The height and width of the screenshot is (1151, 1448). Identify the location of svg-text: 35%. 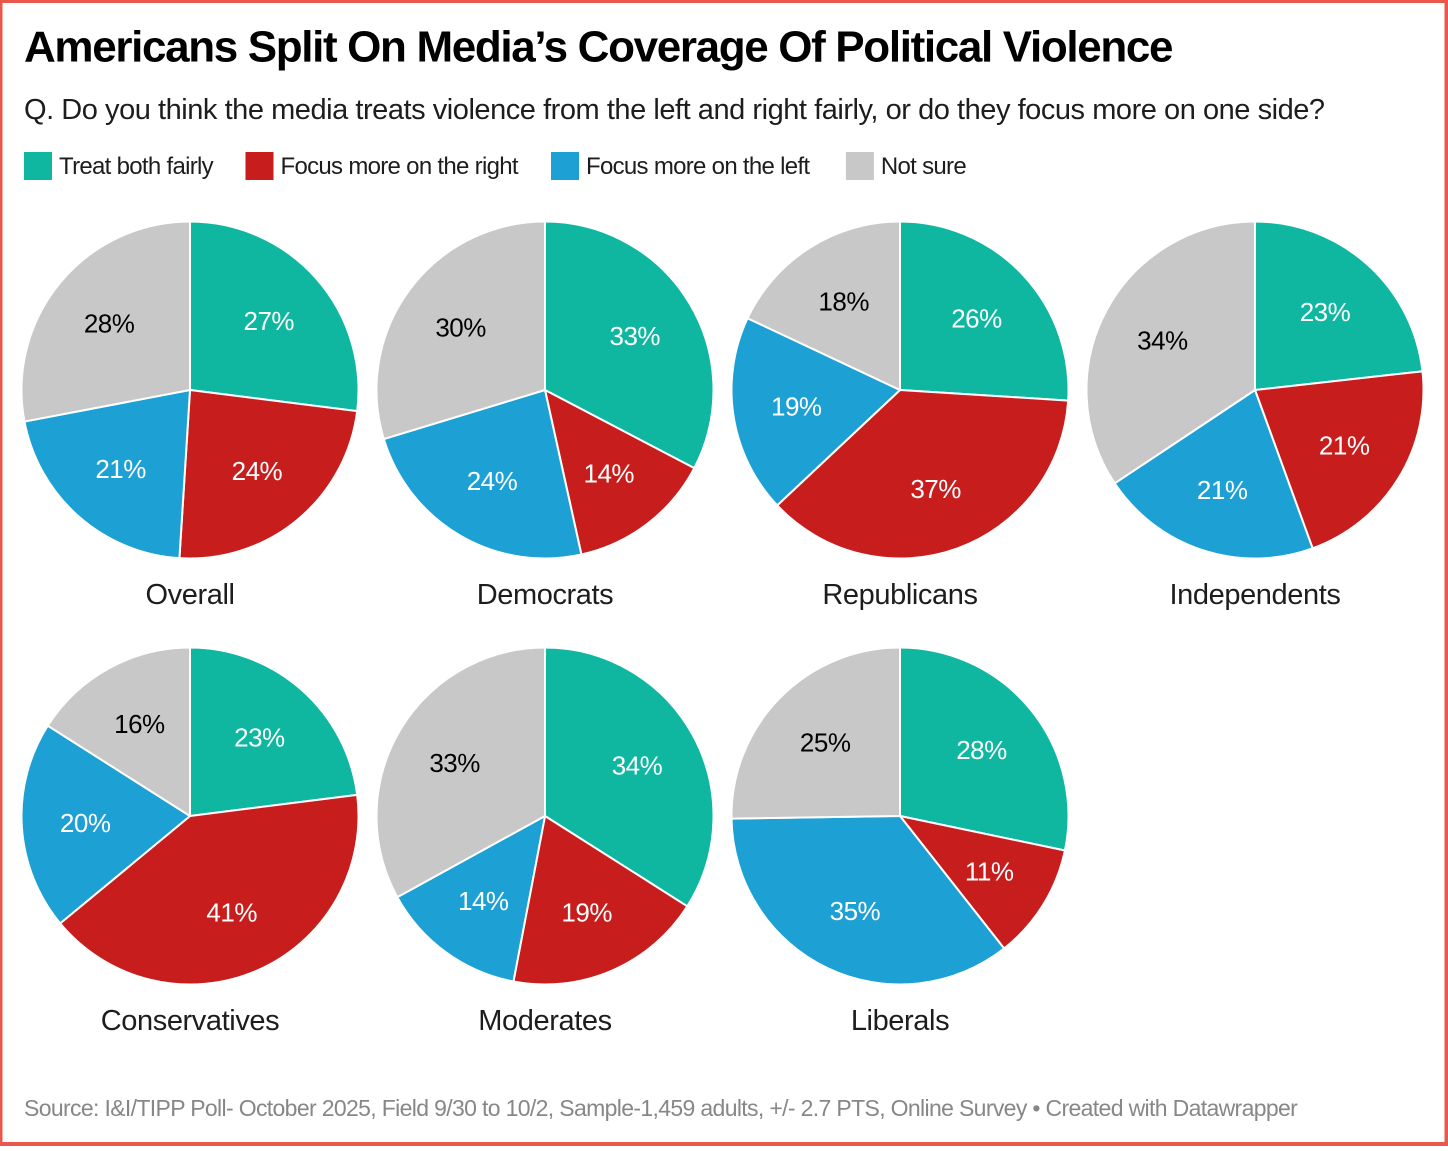
(855, 911).